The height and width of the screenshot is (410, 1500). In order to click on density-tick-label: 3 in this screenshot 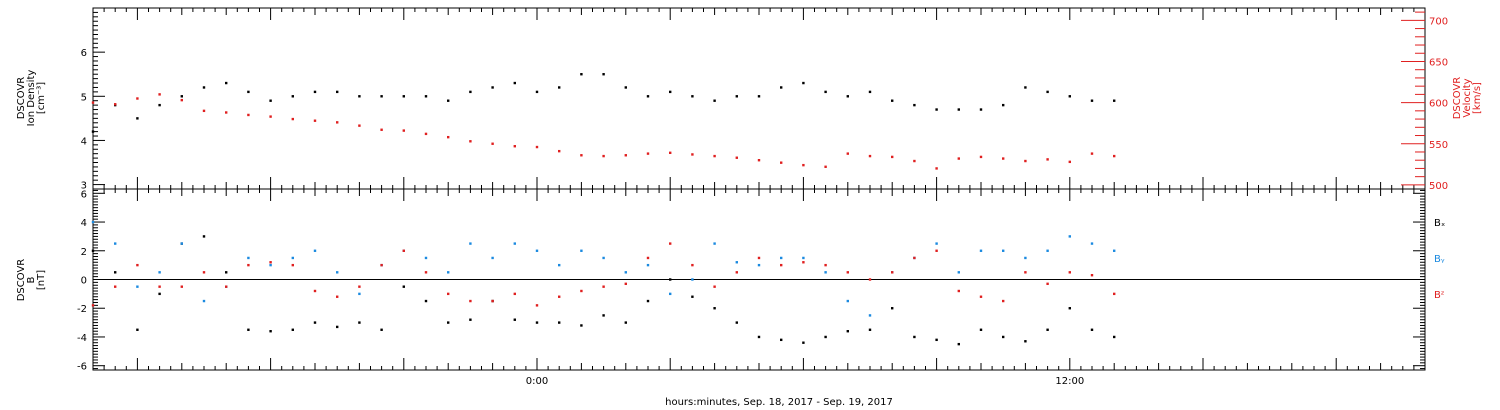, I will do `click(84, 186)`.